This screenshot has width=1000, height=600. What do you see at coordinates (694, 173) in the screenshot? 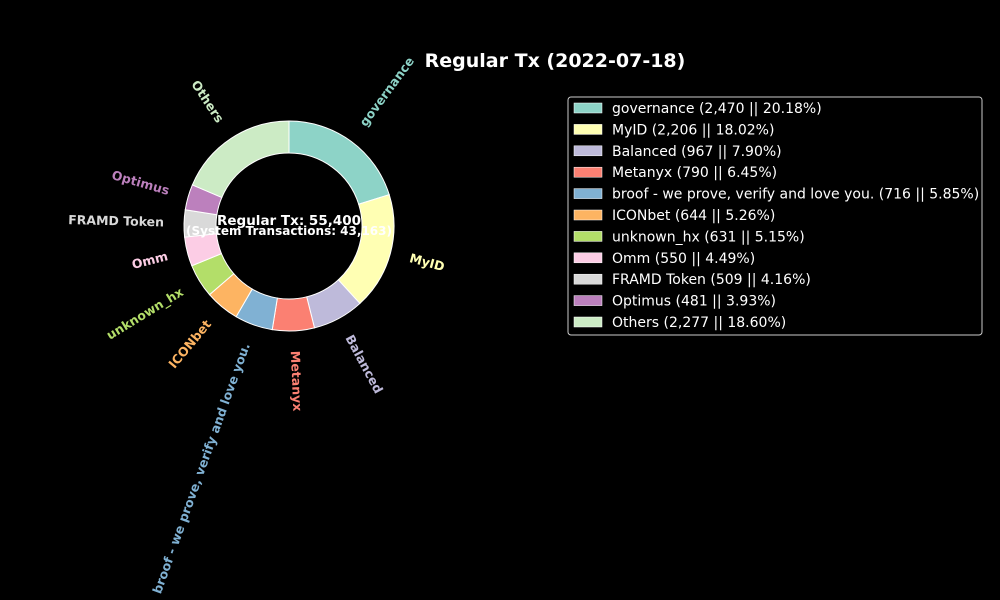
I see `legend-entry-metanyx: Metanyx (790 || 6.45%)` at bounding box center [694, 173].